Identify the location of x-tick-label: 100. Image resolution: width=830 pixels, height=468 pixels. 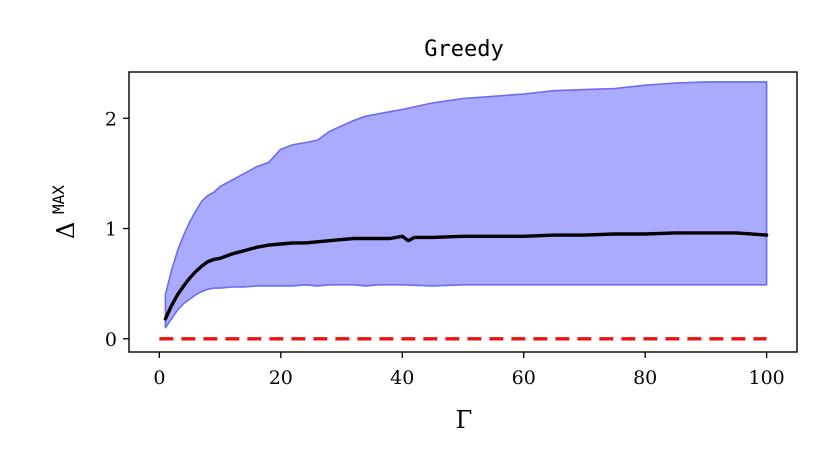
(767, 378).